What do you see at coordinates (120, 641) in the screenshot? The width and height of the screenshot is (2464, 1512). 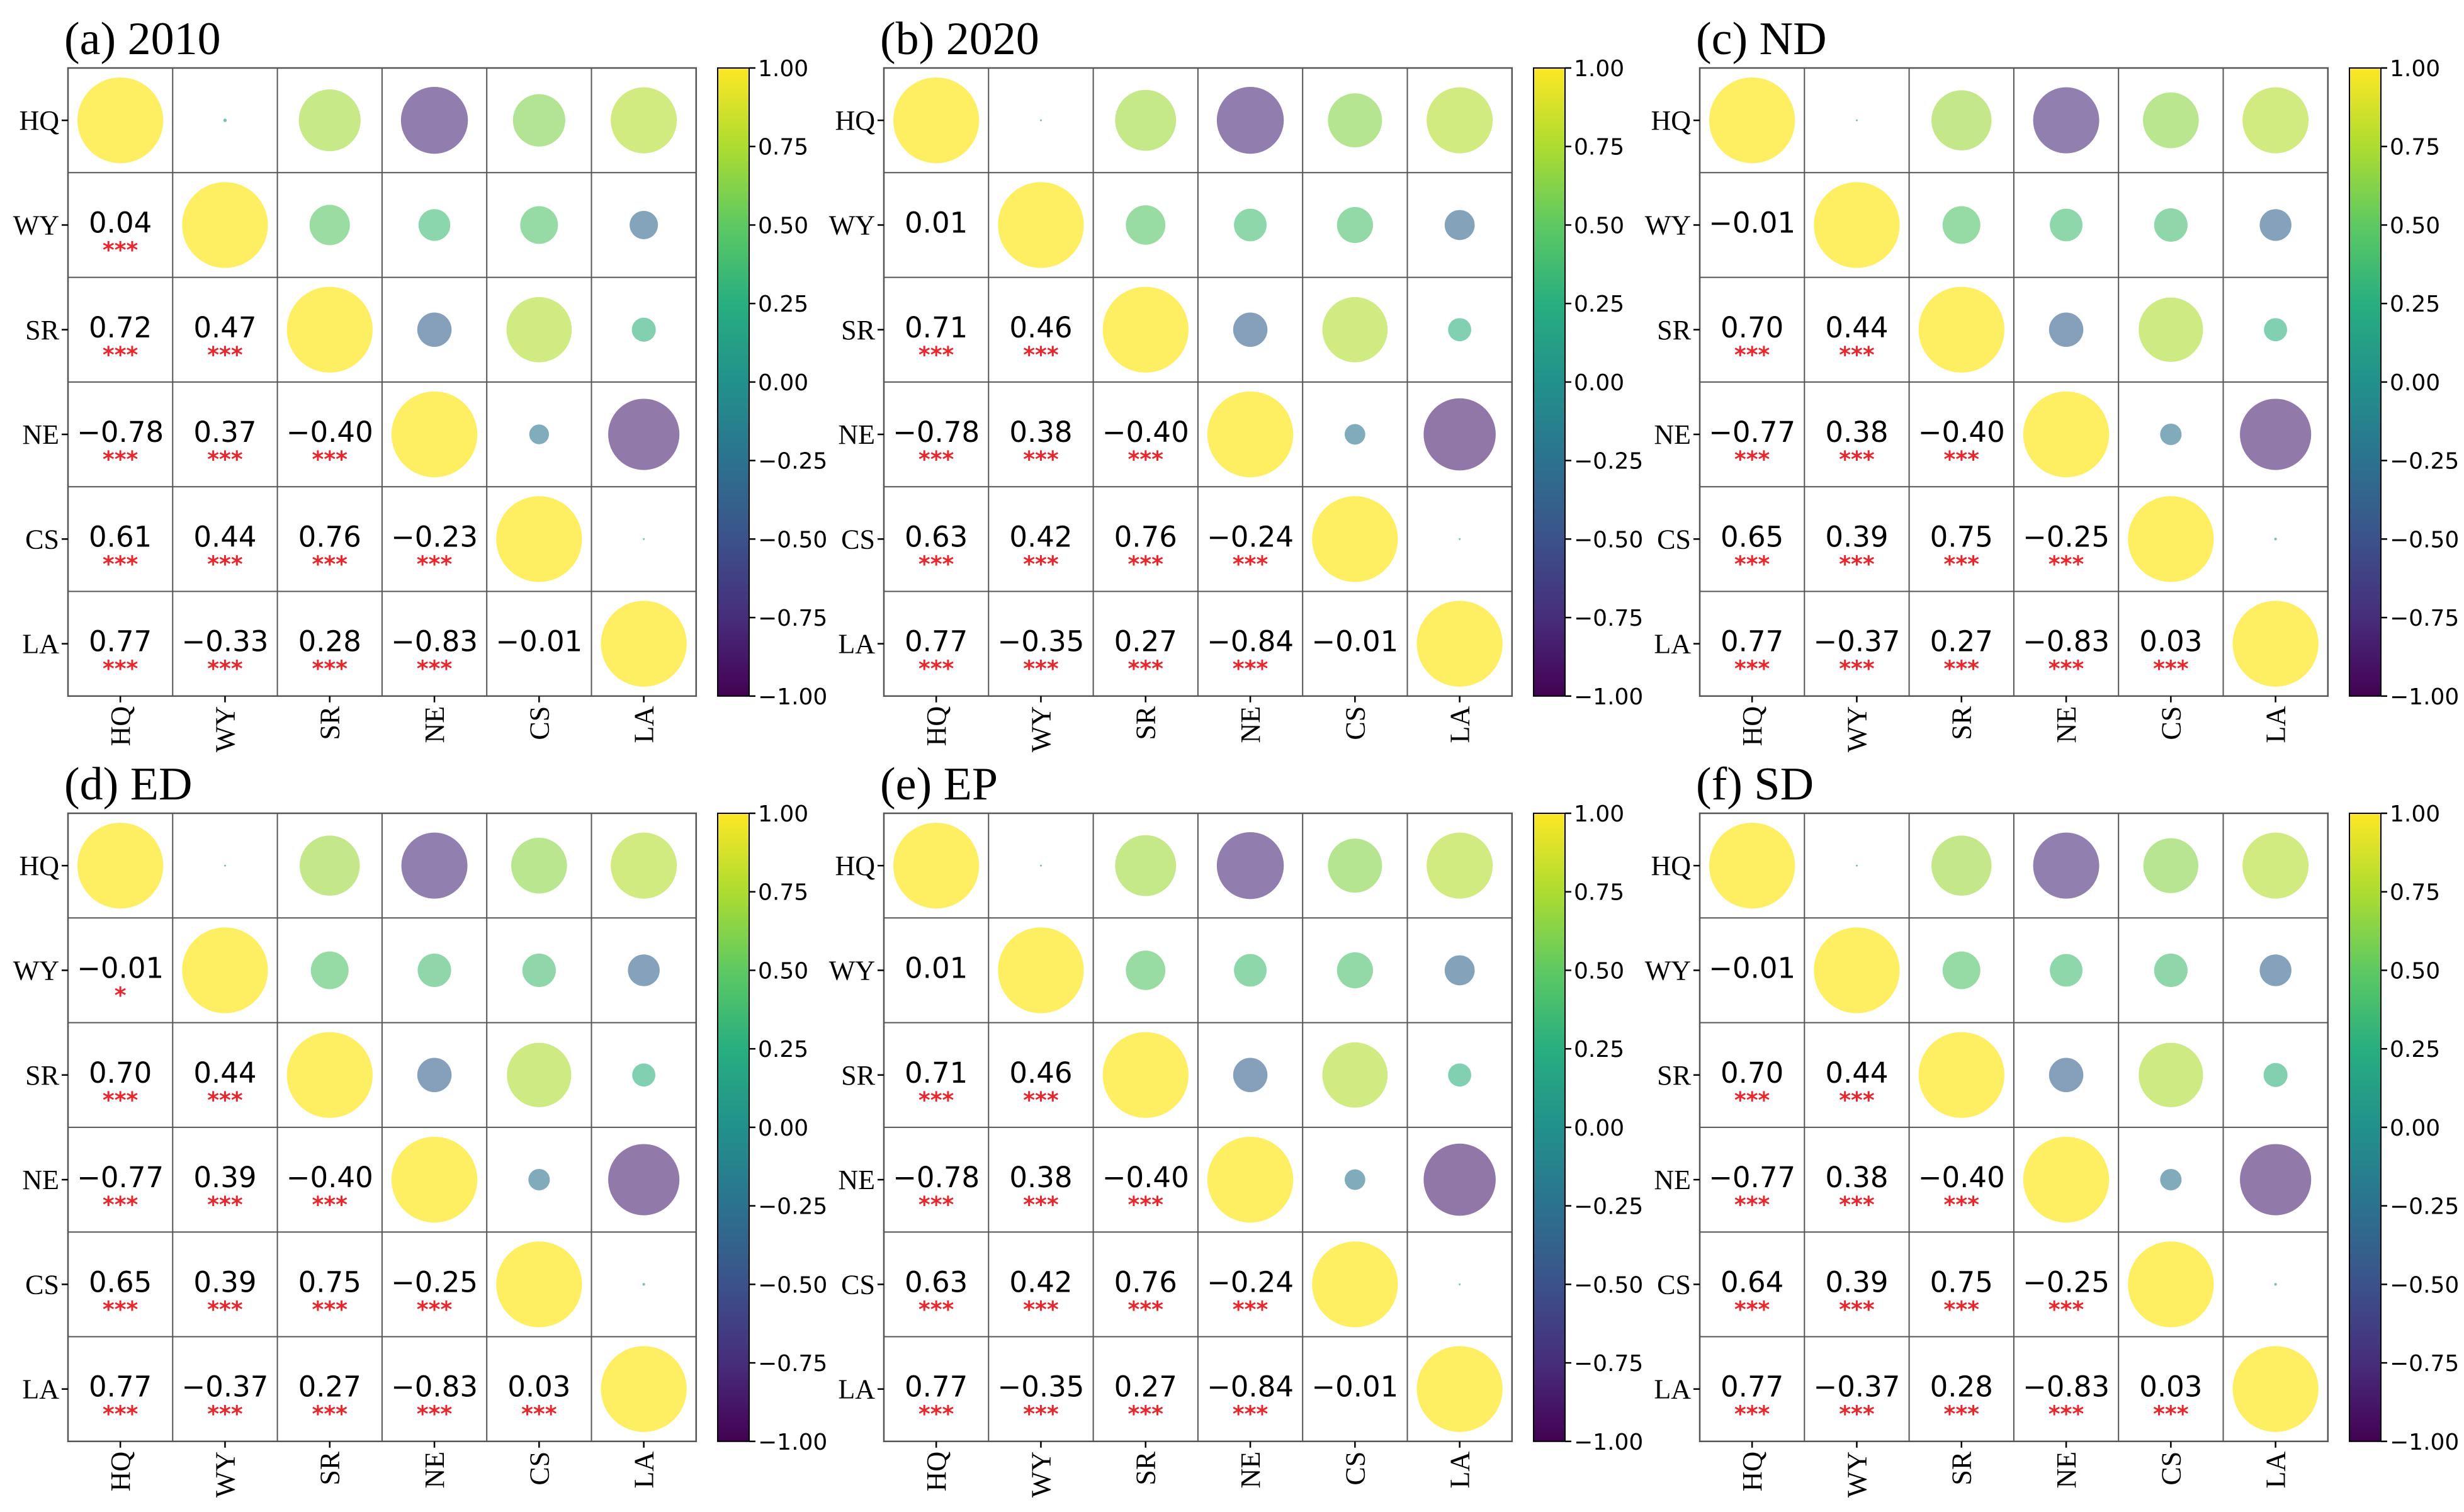 I see `correlation-value: 0.77` at bounding box center [120, 641].